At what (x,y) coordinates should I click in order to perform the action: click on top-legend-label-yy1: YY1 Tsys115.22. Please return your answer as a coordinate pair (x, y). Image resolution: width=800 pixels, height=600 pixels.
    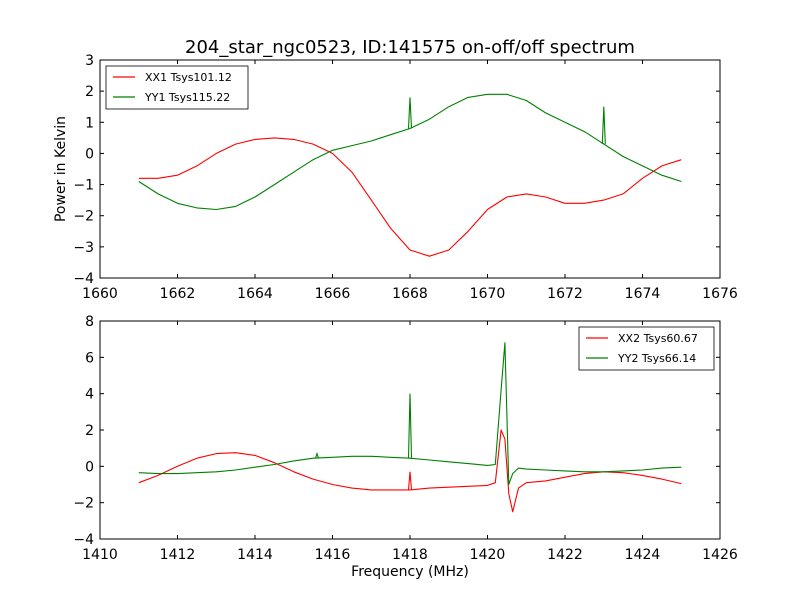
    Looking at the image, I should click on (187, 97).